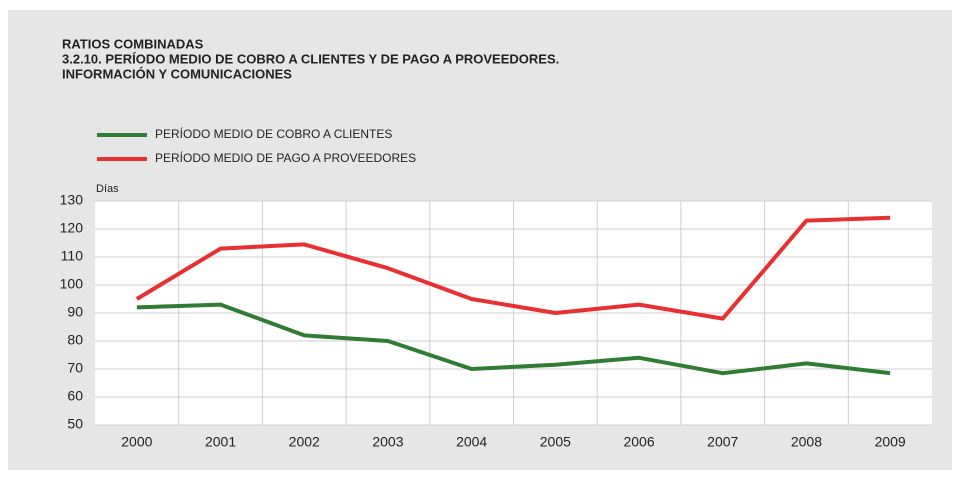 The image size is (960, 482). I want to click on y-tick-label: 120, so click(72, 228).